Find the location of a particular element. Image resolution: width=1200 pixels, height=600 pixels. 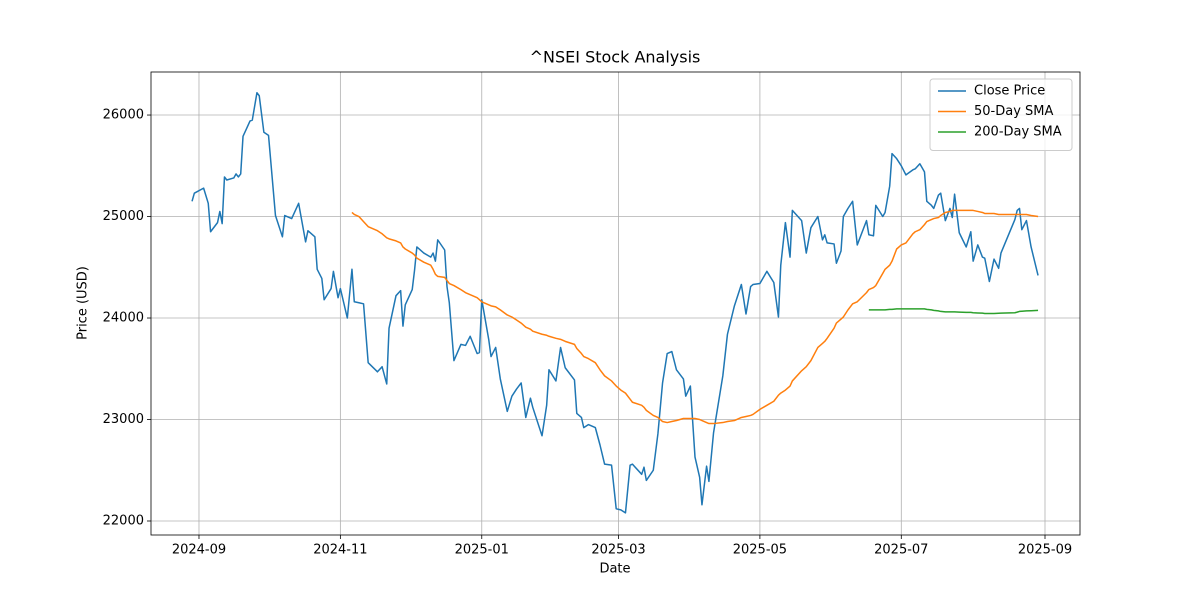

legend: Close Price 50-Day SMA 200-Day SMA is located at coordinates (1001, 114).